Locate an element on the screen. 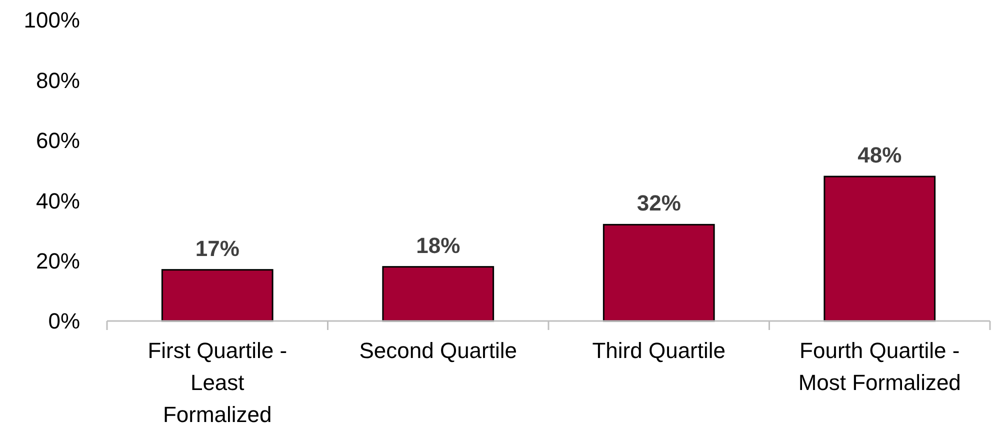 This screenshot has height=439, width=992. y-tick-label: 20% is located at coordinates (58, 261).